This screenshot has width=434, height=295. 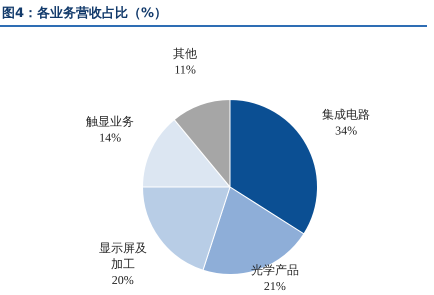 I want to click on slice-label: 光学产品, so click(x=274, y=270).